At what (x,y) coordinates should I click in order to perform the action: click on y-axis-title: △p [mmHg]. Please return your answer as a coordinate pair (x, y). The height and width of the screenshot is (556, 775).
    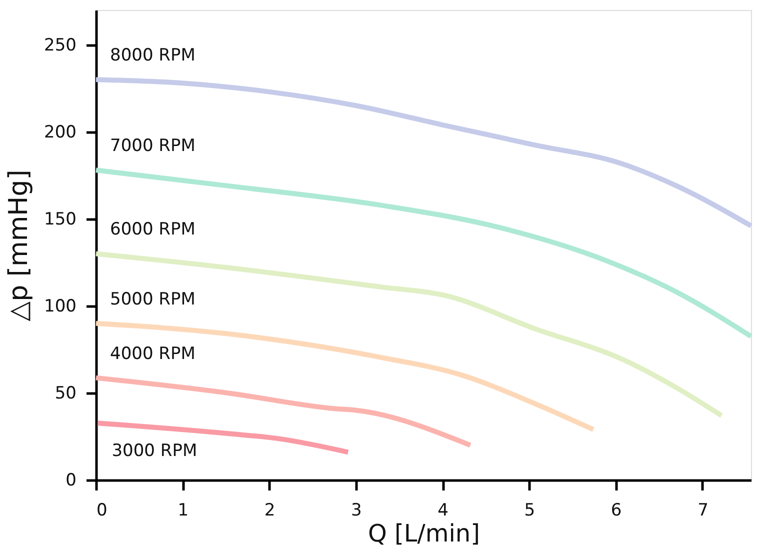
    Looking at the image, I should click on (19, 246).